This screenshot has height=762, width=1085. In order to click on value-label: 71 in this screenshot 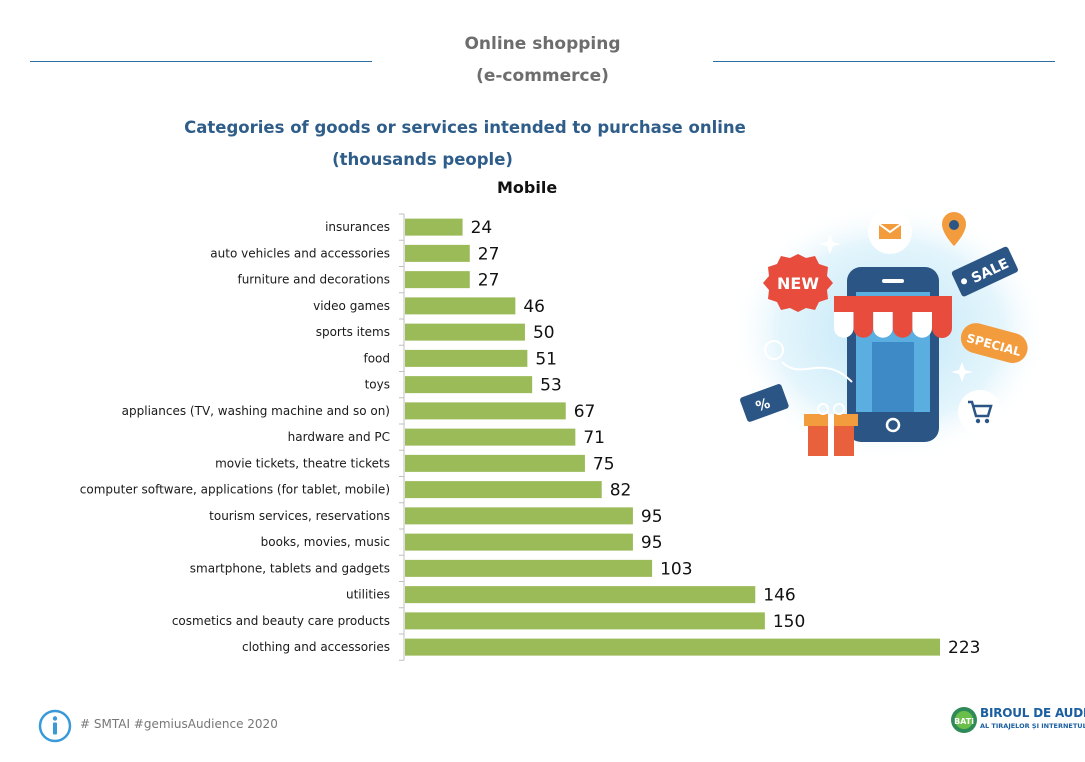, I will do `click(594, 438)`.